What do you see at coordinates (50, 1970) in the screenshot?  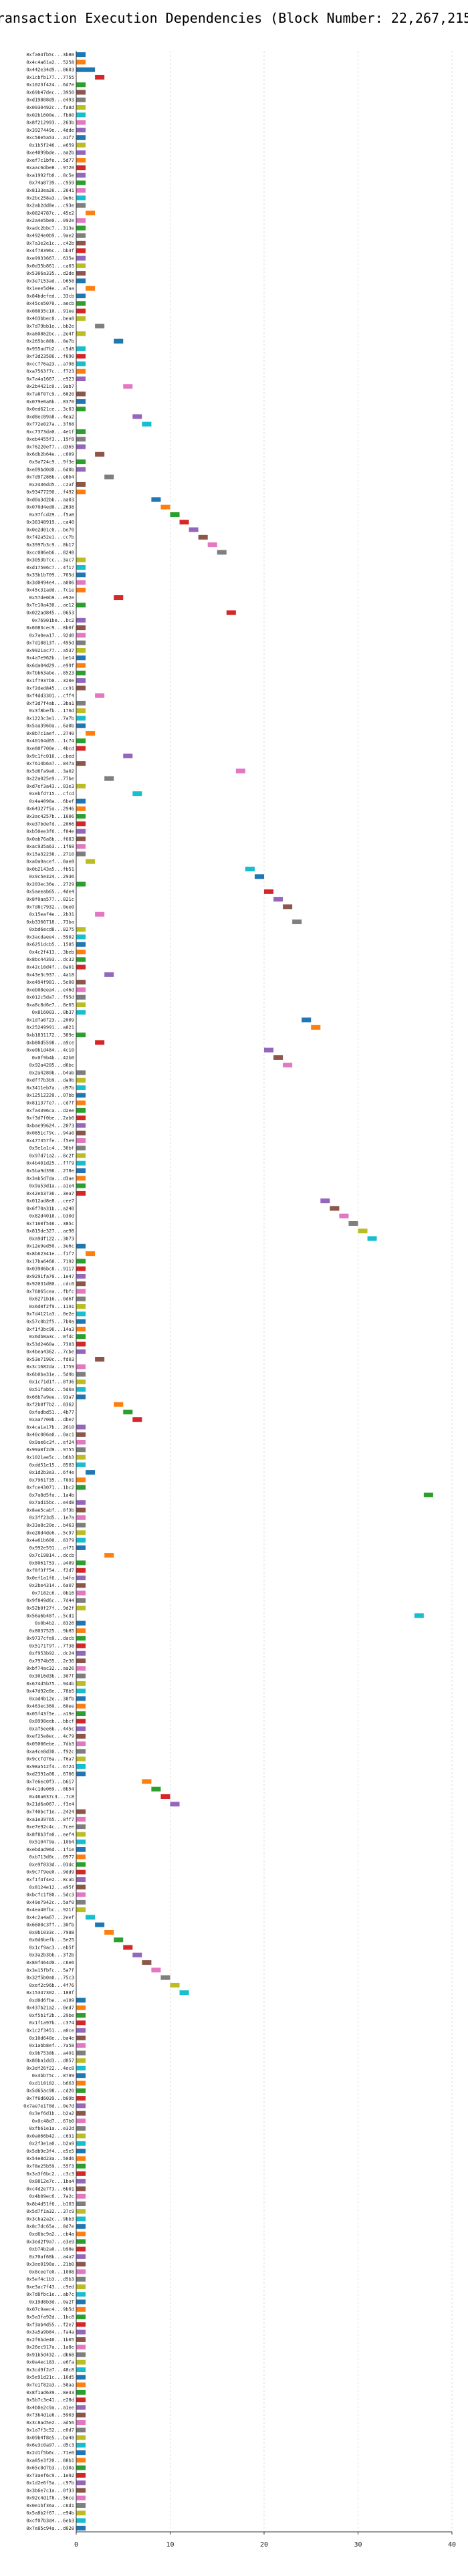 I see `tx-hash-label: 0x3e15fbfc...5a7f` at bounding box center [50, 1970].